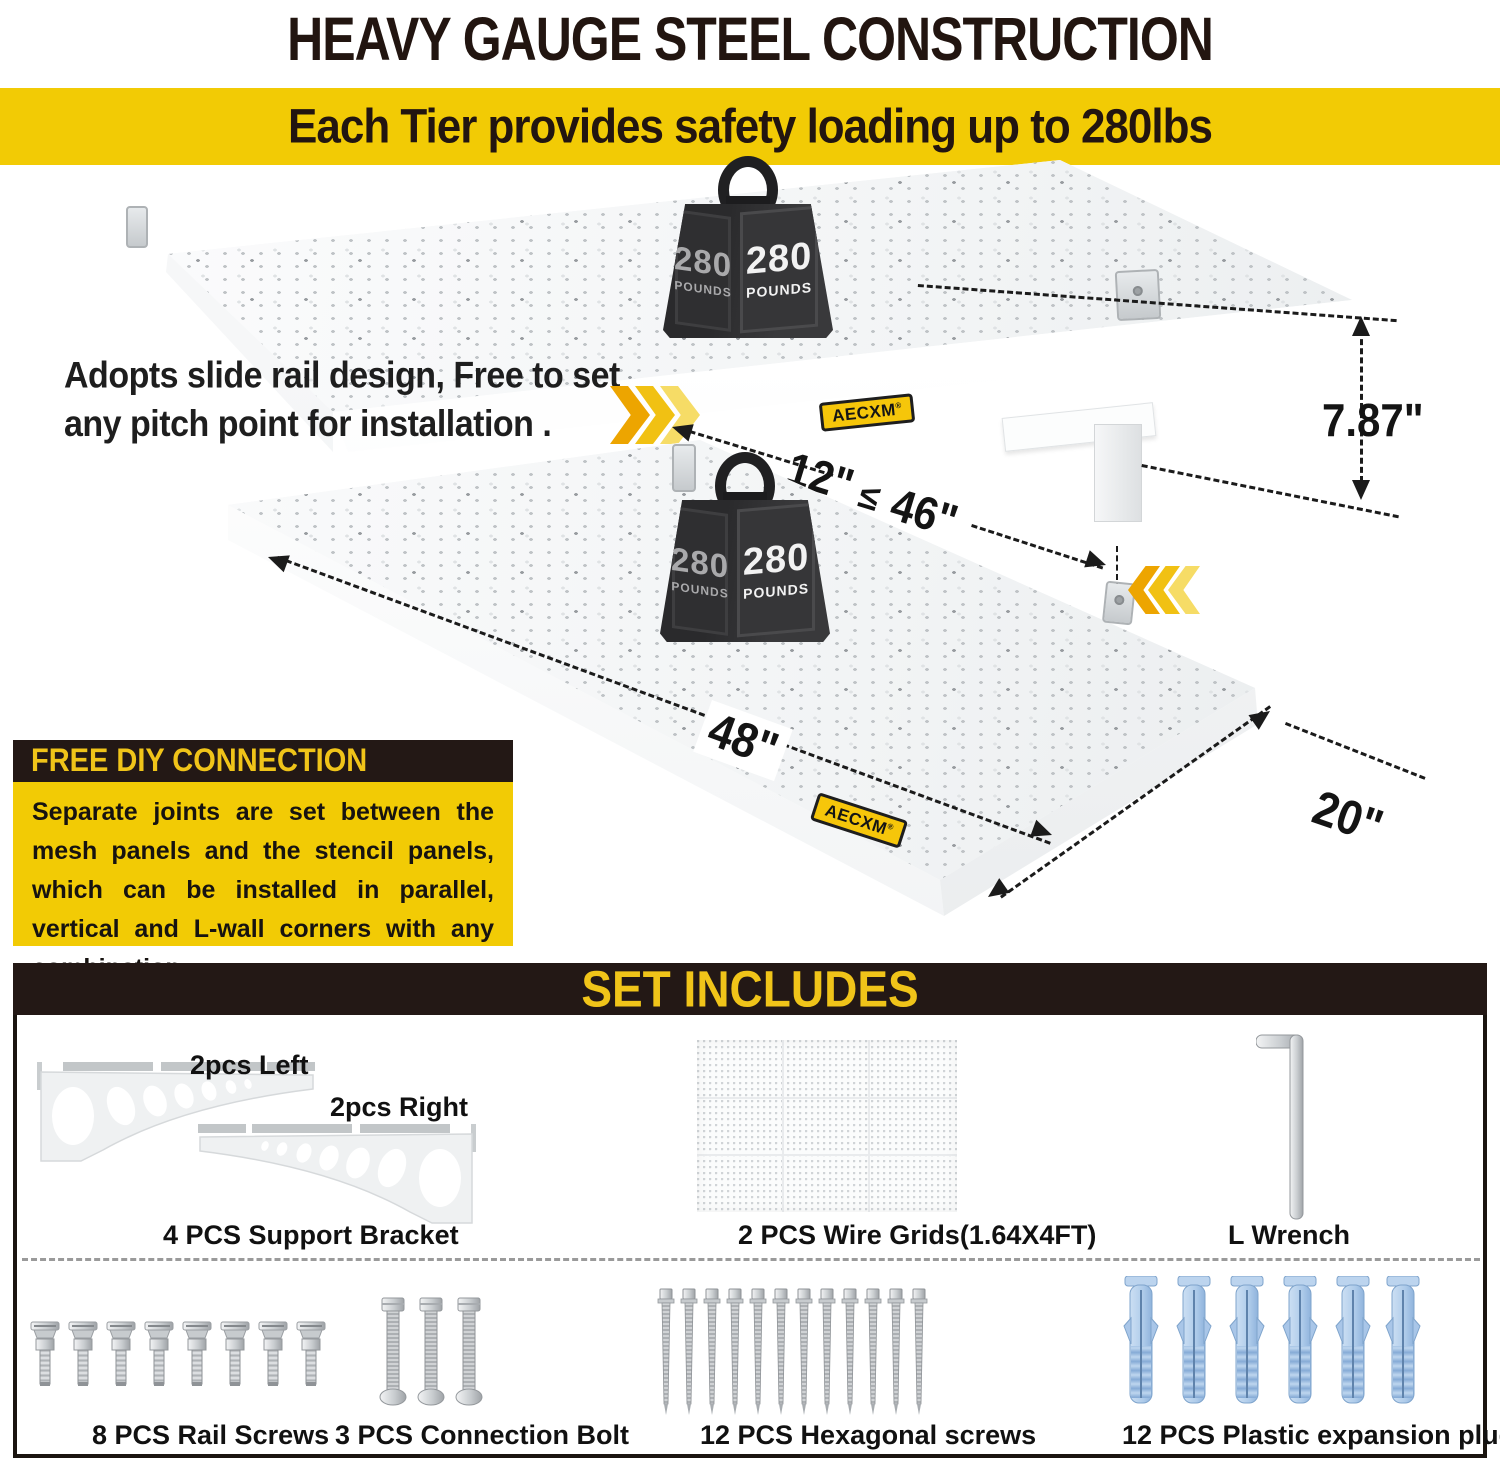 The image size is (1500, 1466). I want to click on weight-280lbs-lower: 280 POUNDS 280 POUNDS, so click(745, 547).